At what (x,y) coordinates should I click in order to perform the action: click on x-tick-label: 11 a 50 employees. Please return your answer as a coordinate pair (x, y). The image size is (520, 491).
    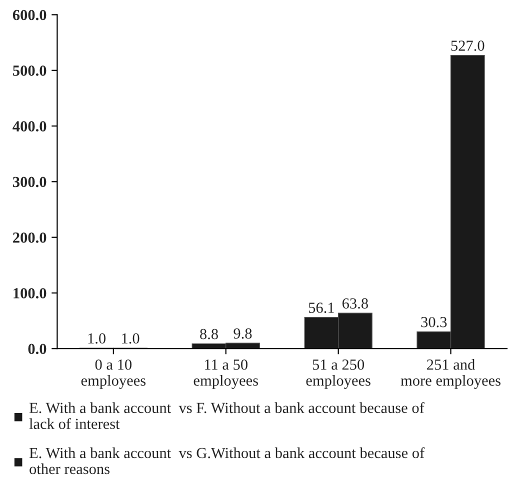
    Looking at the image, I should click on (226, 374).